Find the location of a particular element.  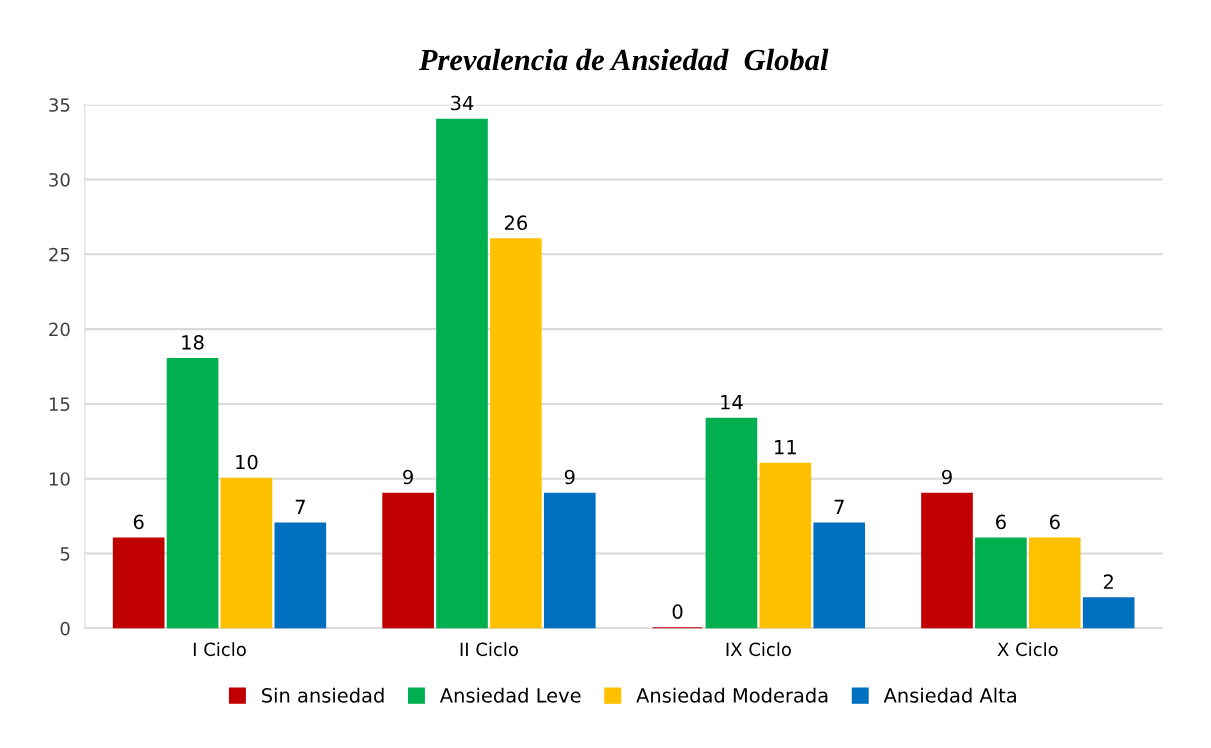

data-label: 10 is located at coordinates (247, 462).